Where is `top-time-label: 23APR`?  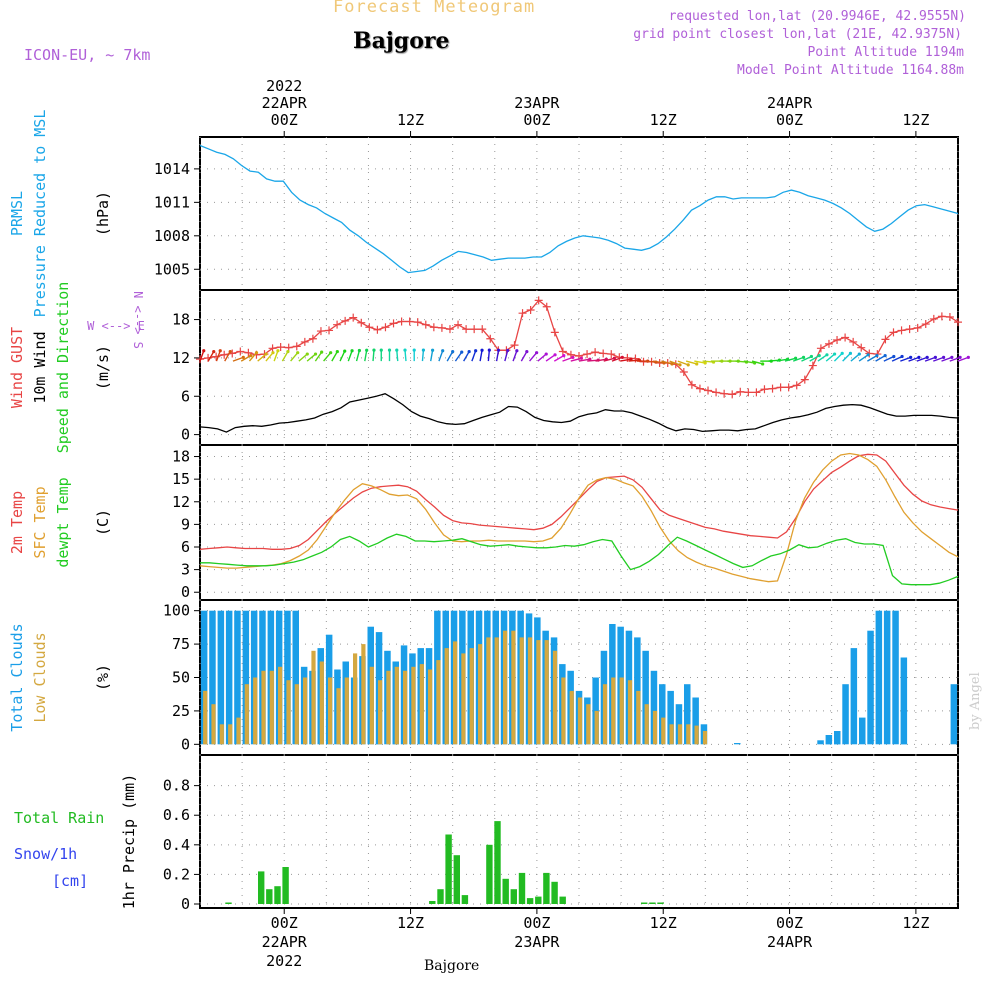 top-time-label: 23APR is located at coordinates (537, 103).